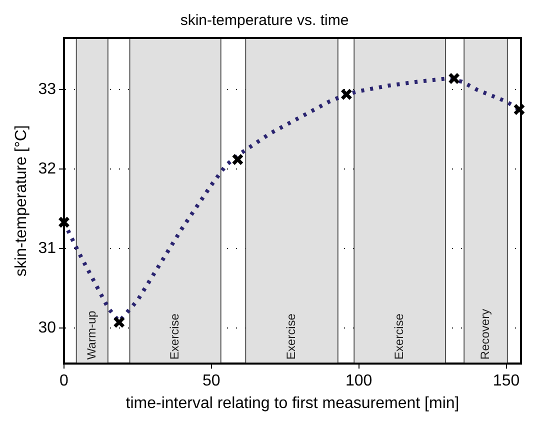 Image resolution: width=541 pixels, height=425 pixels. Describe the element at coordinates (485, 334) in the screenshot. I see `band-label: Recovery` at that location.